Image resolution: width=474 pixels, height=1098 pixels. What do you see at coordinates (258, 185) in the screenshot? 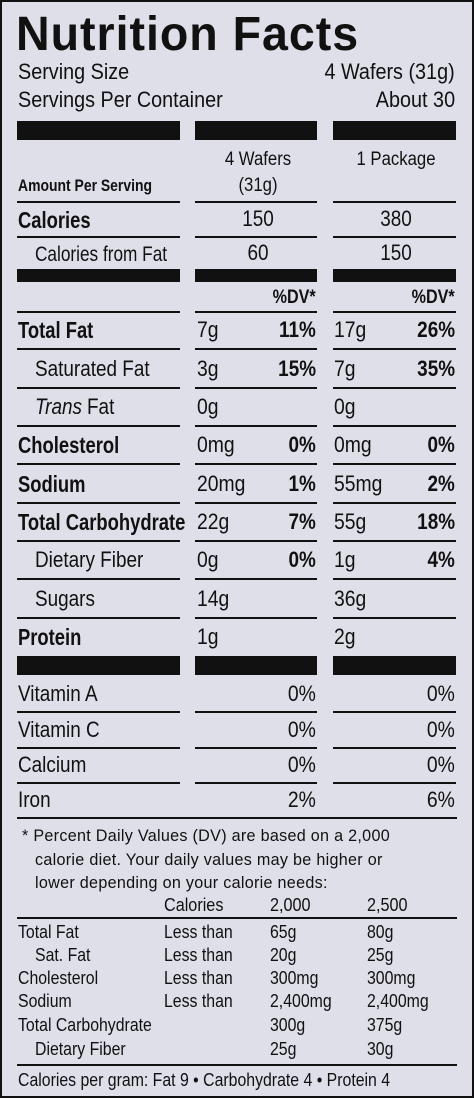
I see `text: (31g)` at bounding box center [258, 185].